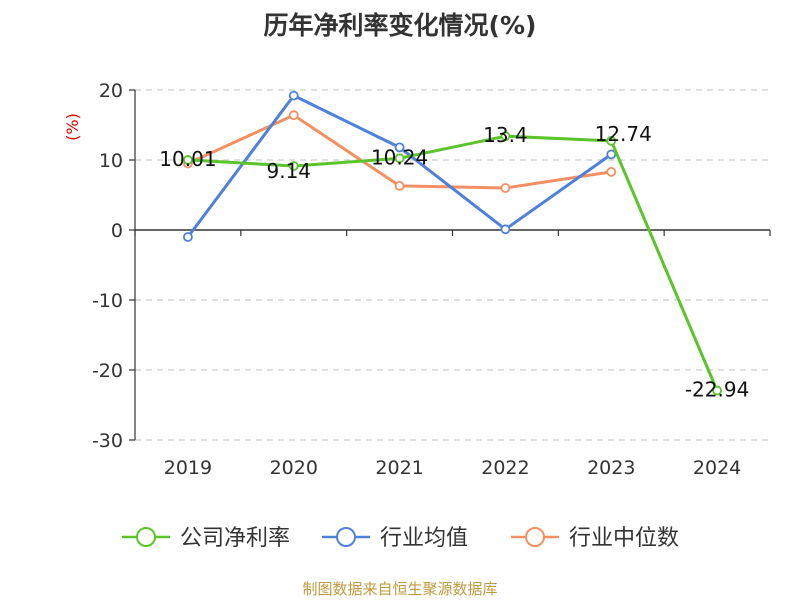 The height and width of the screenshot is (600, 800). I want to click on legend: 公司净利率 行业均值 行业中位数, so click(400, 538).